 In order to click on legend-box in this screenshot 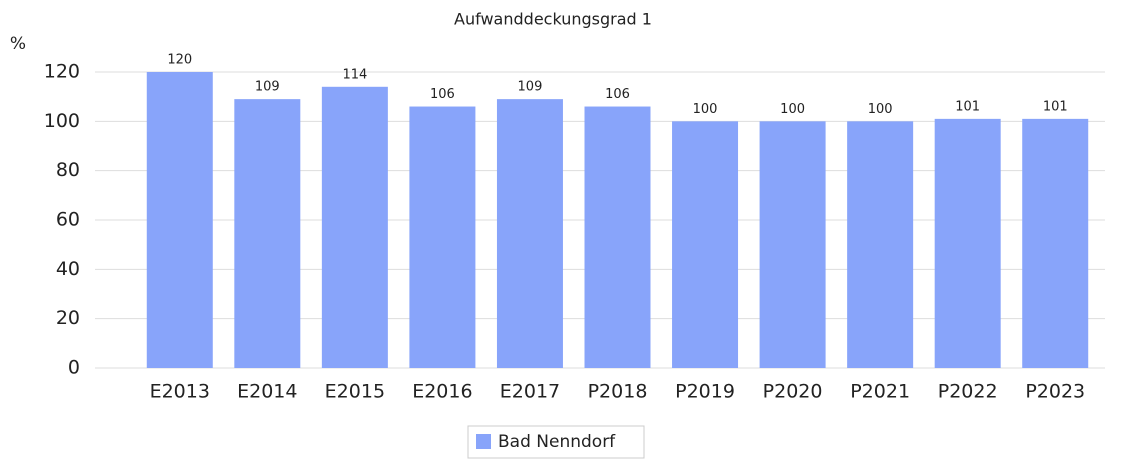, I will do `click(556, 442)`.